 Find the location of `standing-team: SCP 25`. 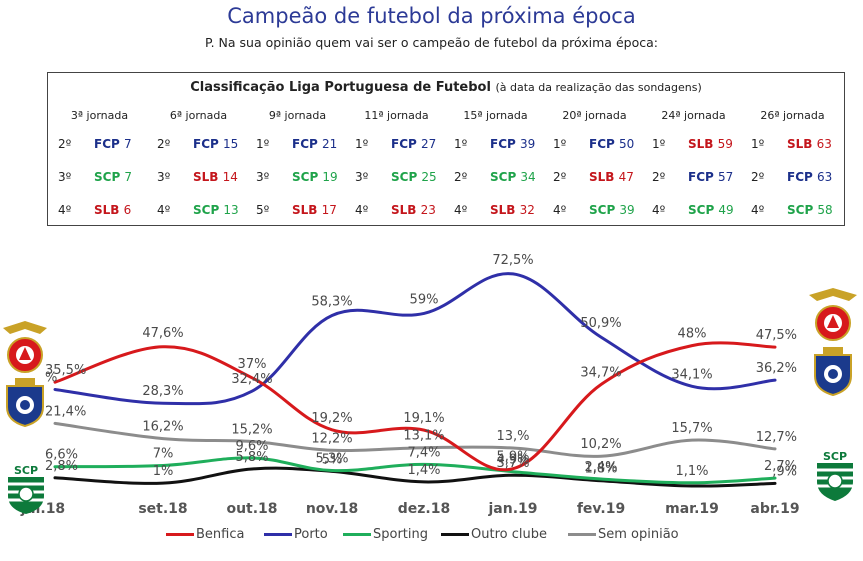

standing-team: SCP 25 is located at coordinates (414, 177).